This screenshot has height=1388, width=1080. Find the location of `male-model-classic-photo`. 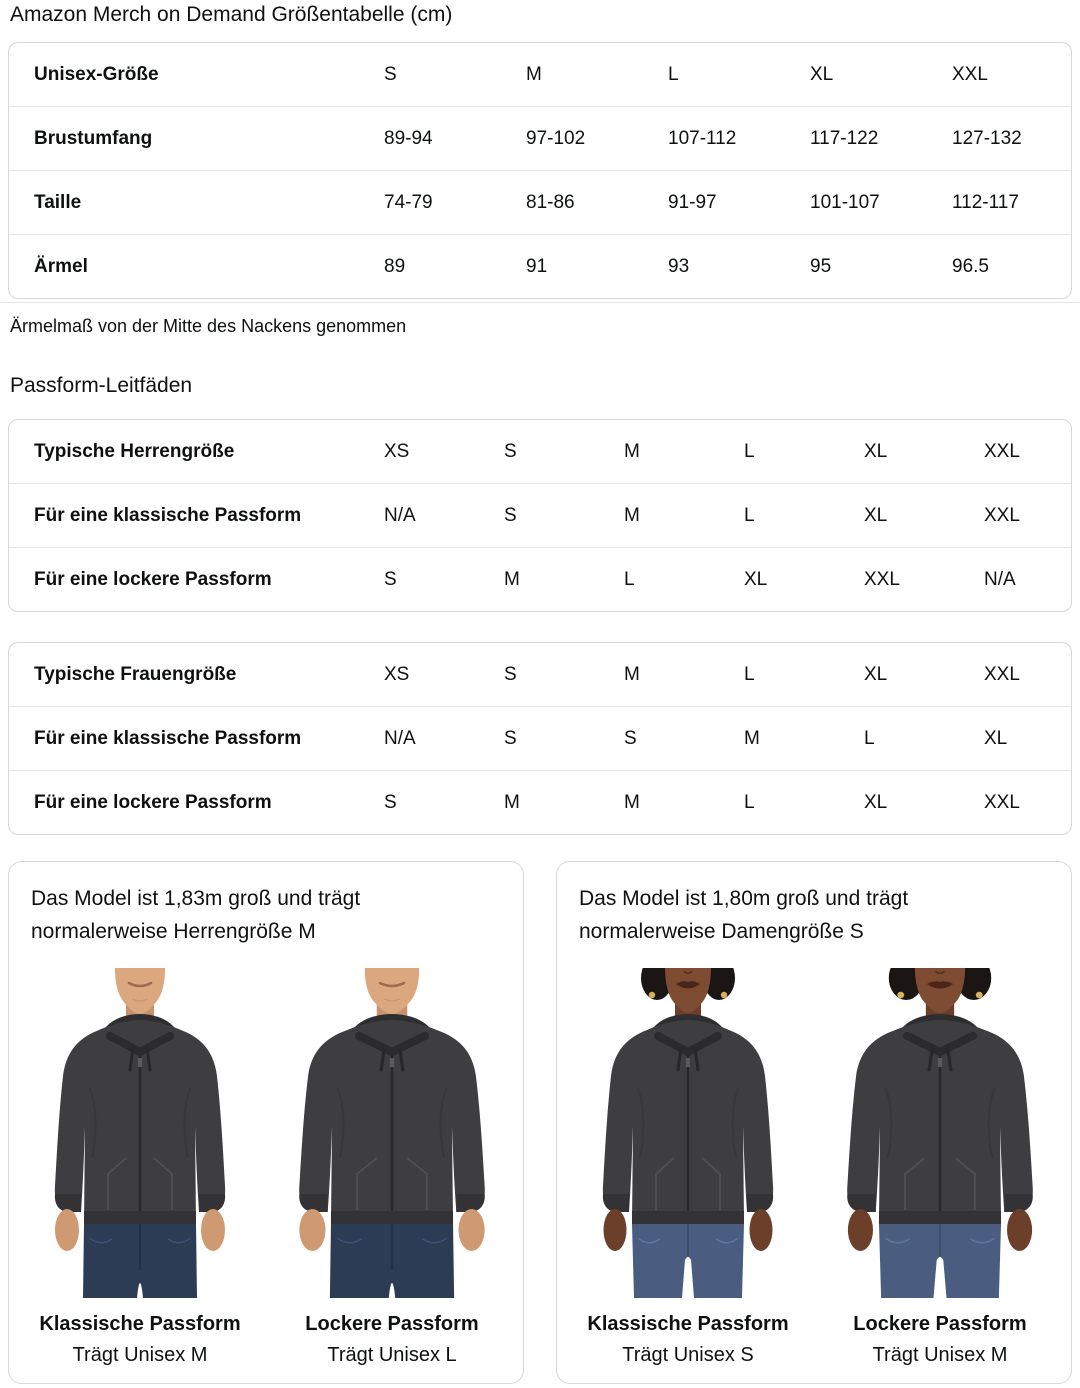

male-model-classic-photo is located at coordinates (140, 1133).